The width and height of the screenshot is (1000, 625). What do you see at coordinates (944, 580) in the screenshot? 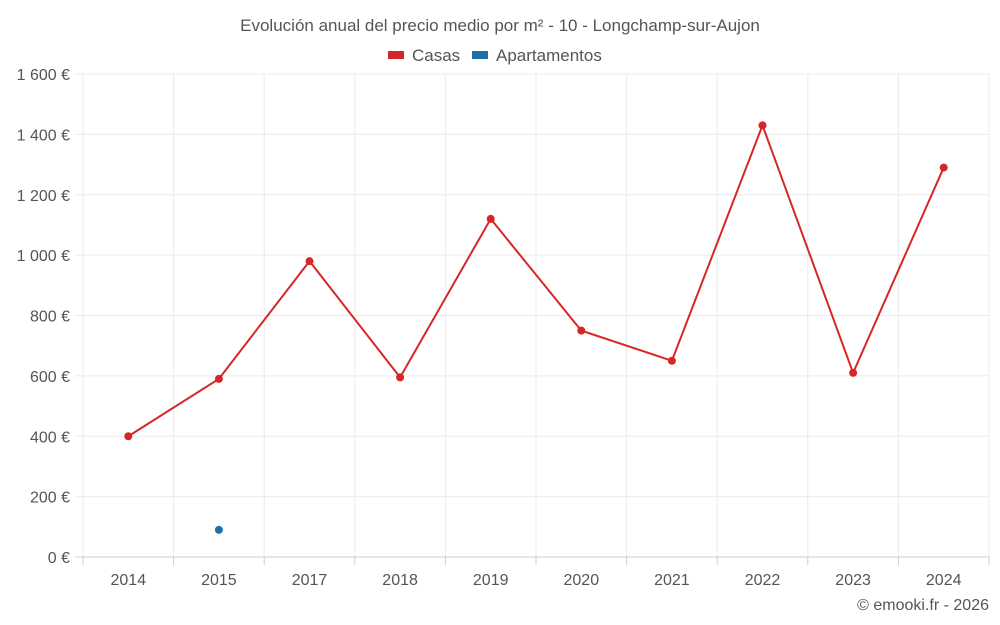
I see `x-tick-label: 2024` at bounding box center [944, 580].